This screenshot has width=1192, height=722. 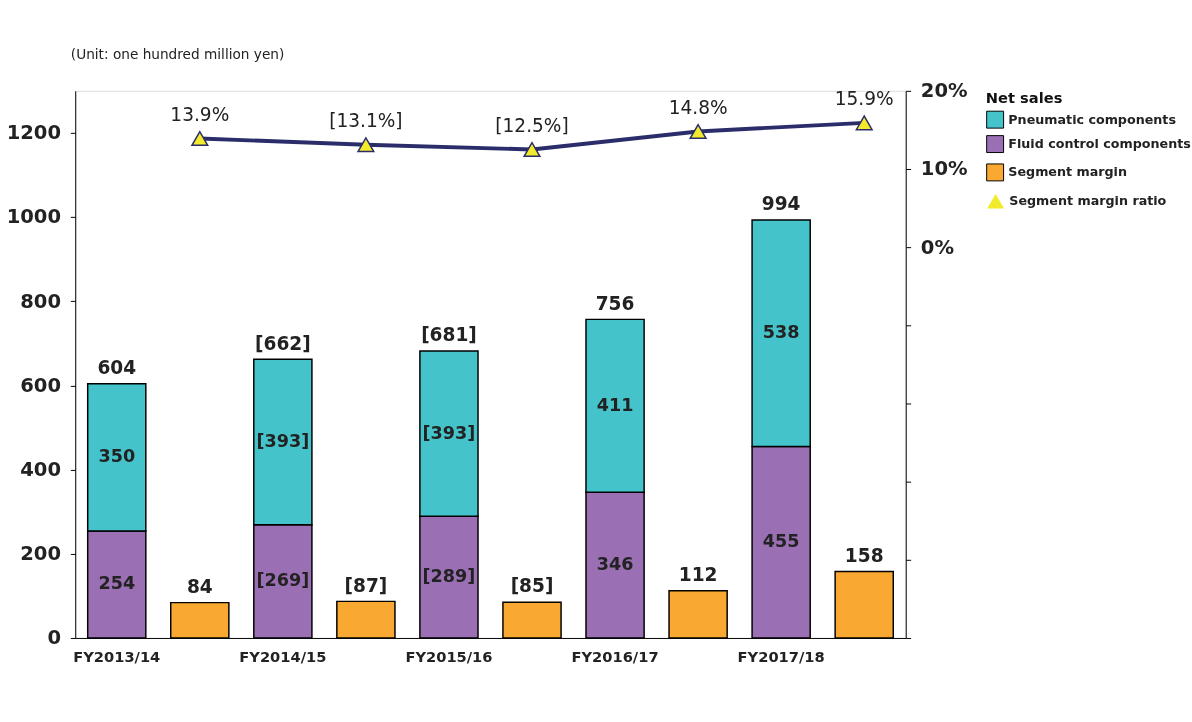 I want to click on data-label: 538, so click(x=781, y=332).